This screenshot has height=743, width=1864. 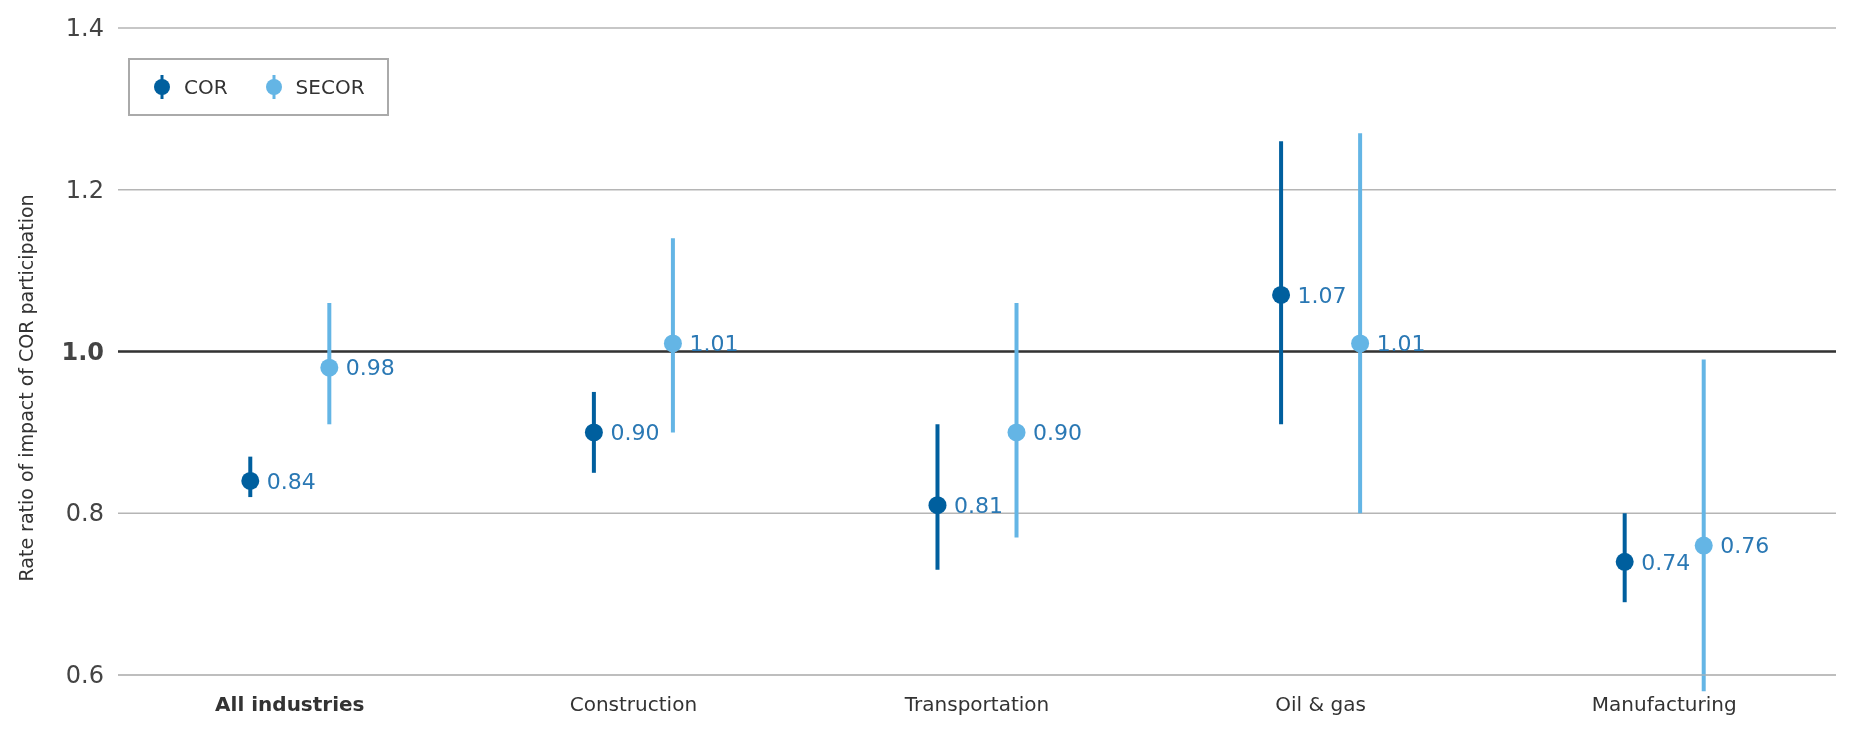 I want to click on y-tick-label: 1.0, so click(x=82, y=351).